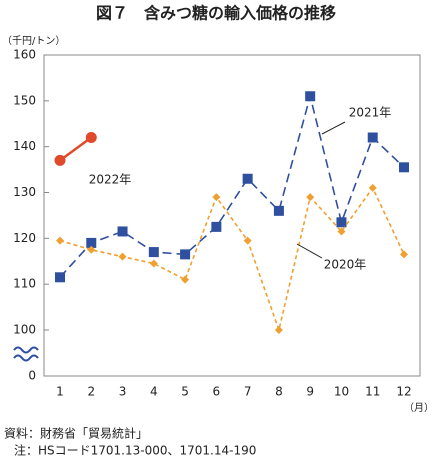 This screenshot has width=432, height=458. I want to click on x-tick-label: 7, so click(248, 392).